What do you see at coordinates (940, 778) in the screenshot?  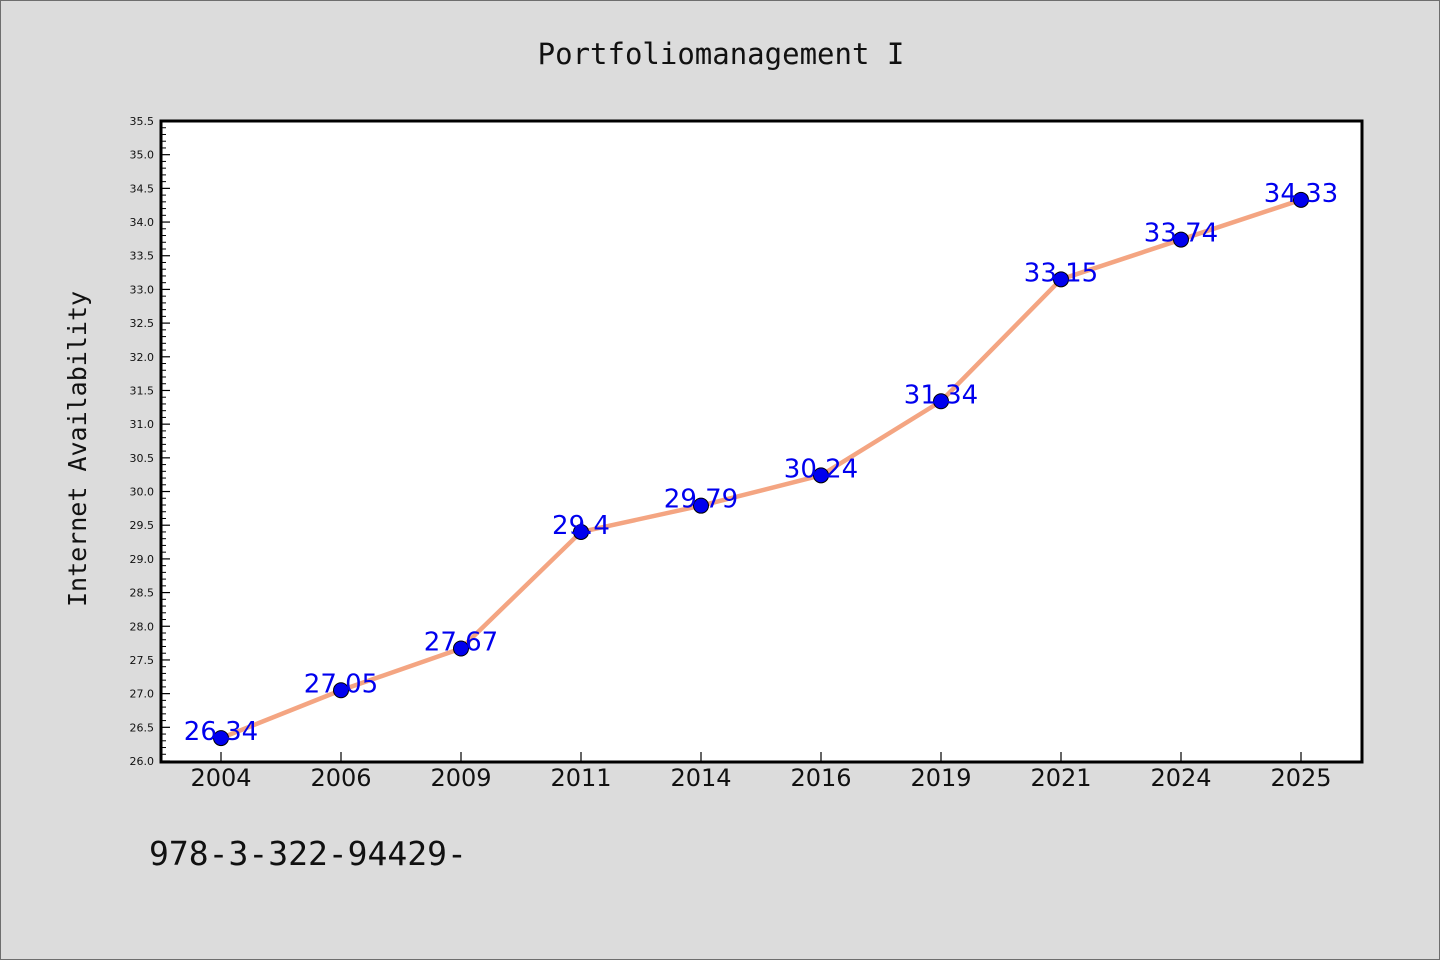 I see `x-tick-label: 2019` at bounding box center [940, 778].